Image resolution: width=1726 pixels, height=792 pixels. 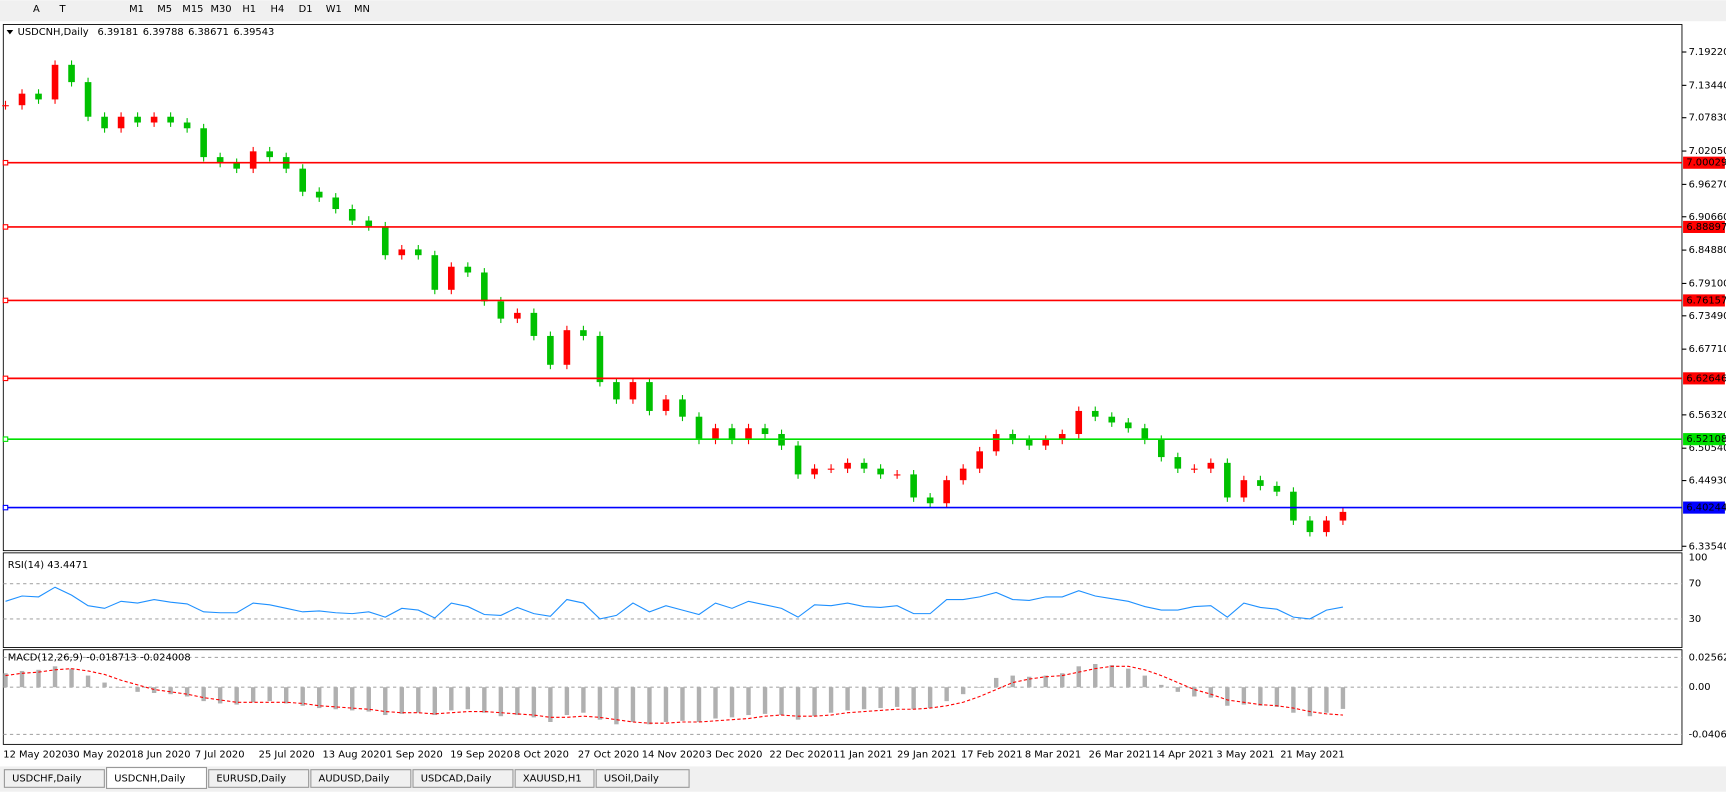 What do you see at coordinates (251, 779) in the screenshot?
I see `tab-label: EURUSD,Daily` at bounding box center [251, 779].